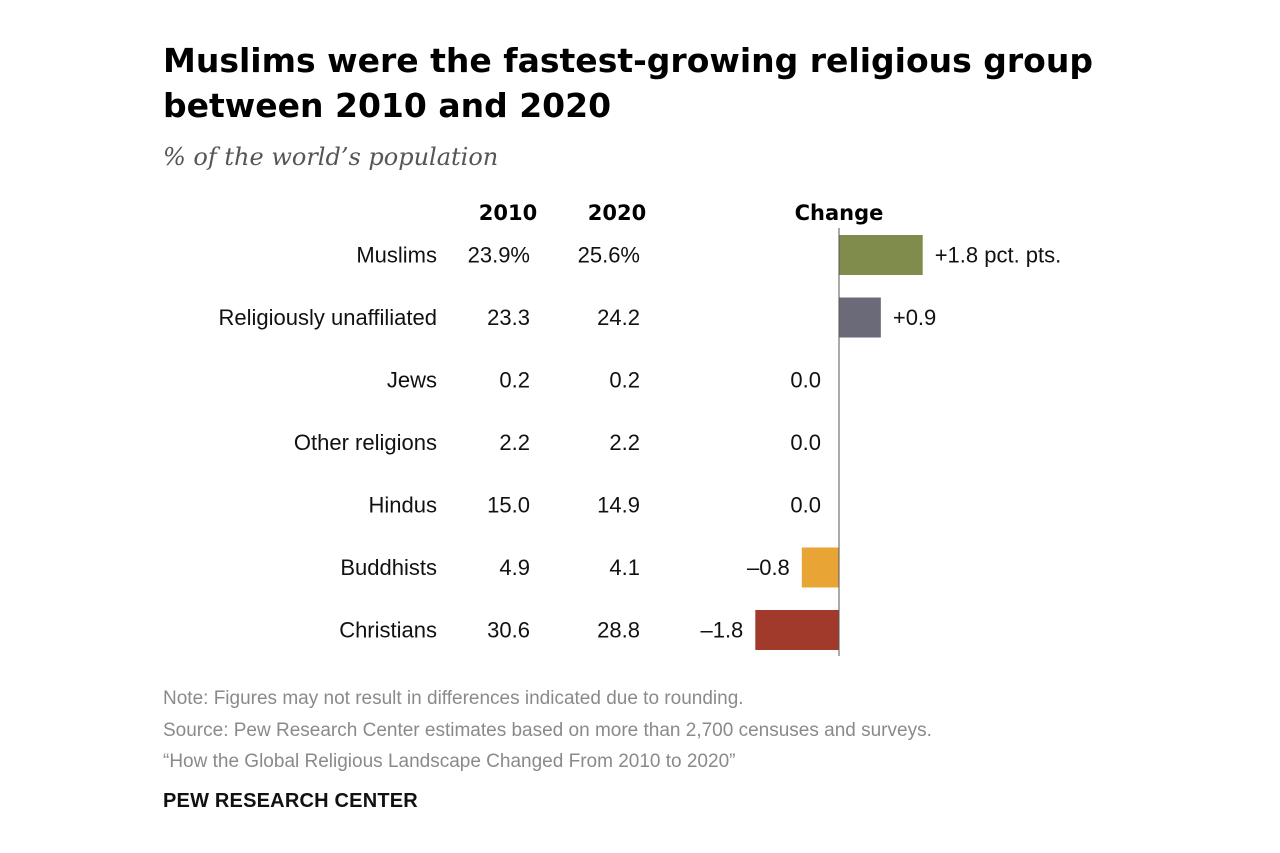 The image size is (1280, 853). I want to click on value-2010: 15.0, so click(508, 505).